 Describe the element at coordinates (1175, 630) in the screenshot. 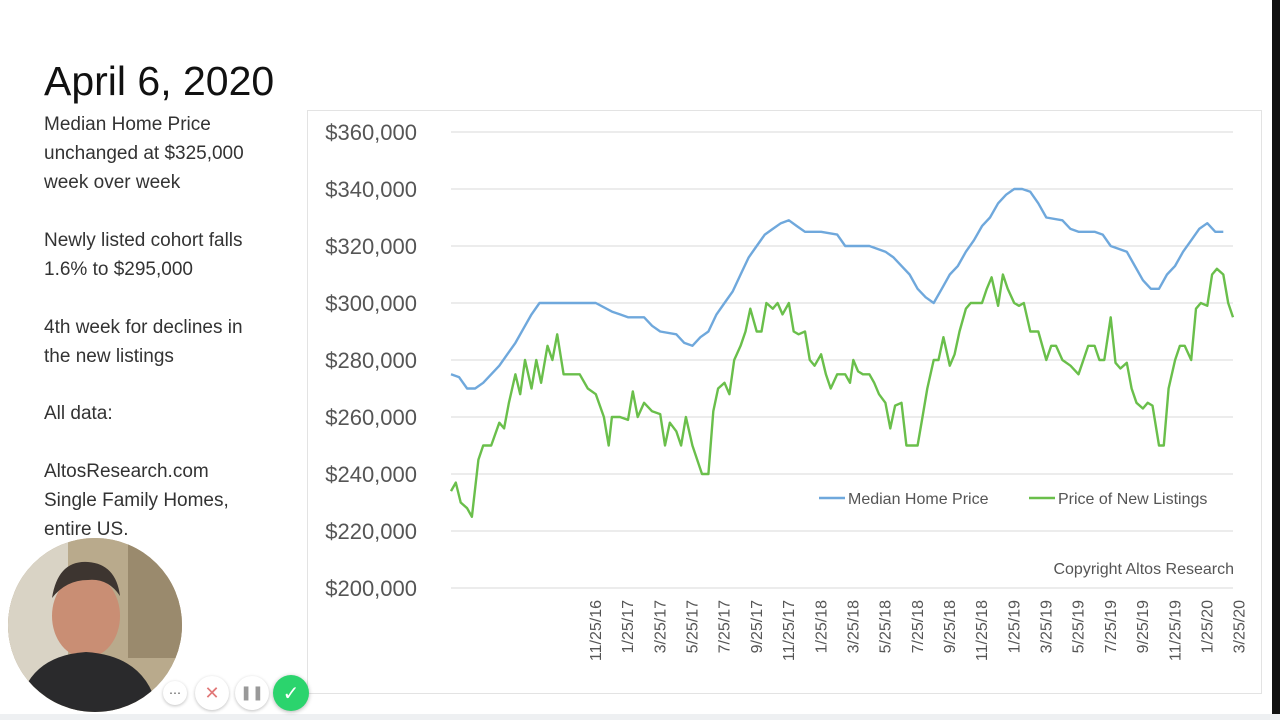

I see `x-tick-label: 11/25/19` at that location.